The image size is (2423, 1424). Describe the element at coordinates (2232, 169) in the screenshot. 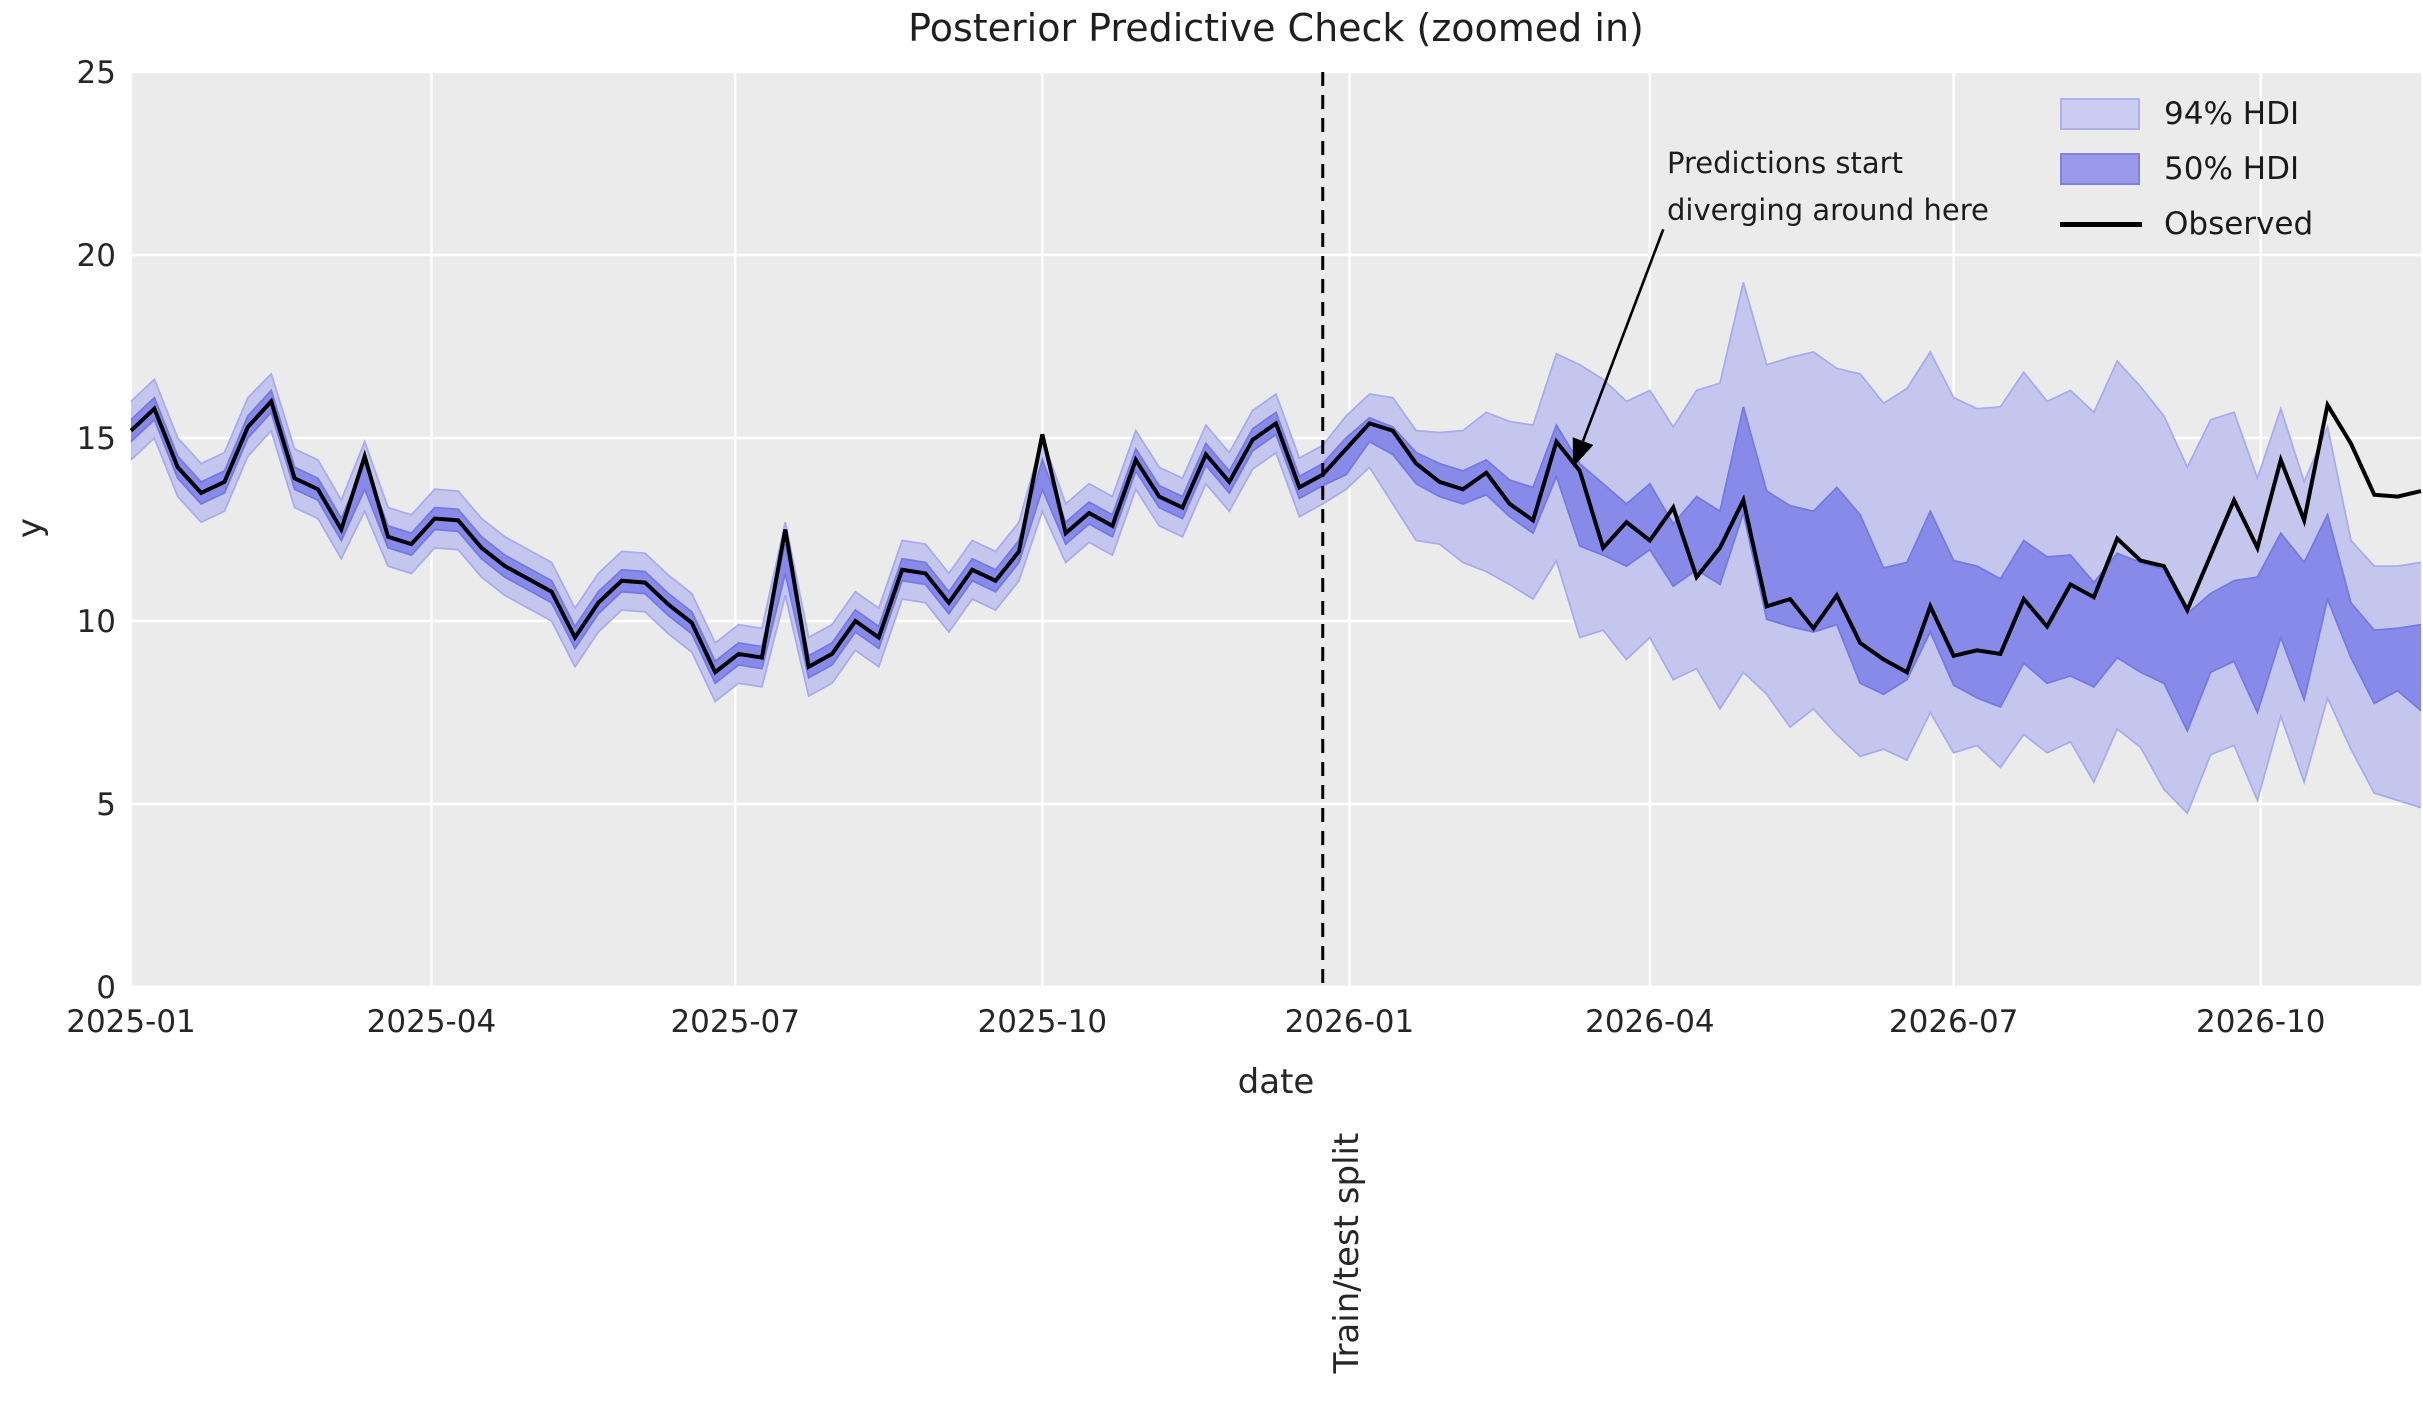

I see `legend-label-50-hdi: 50% HDI` at that location.